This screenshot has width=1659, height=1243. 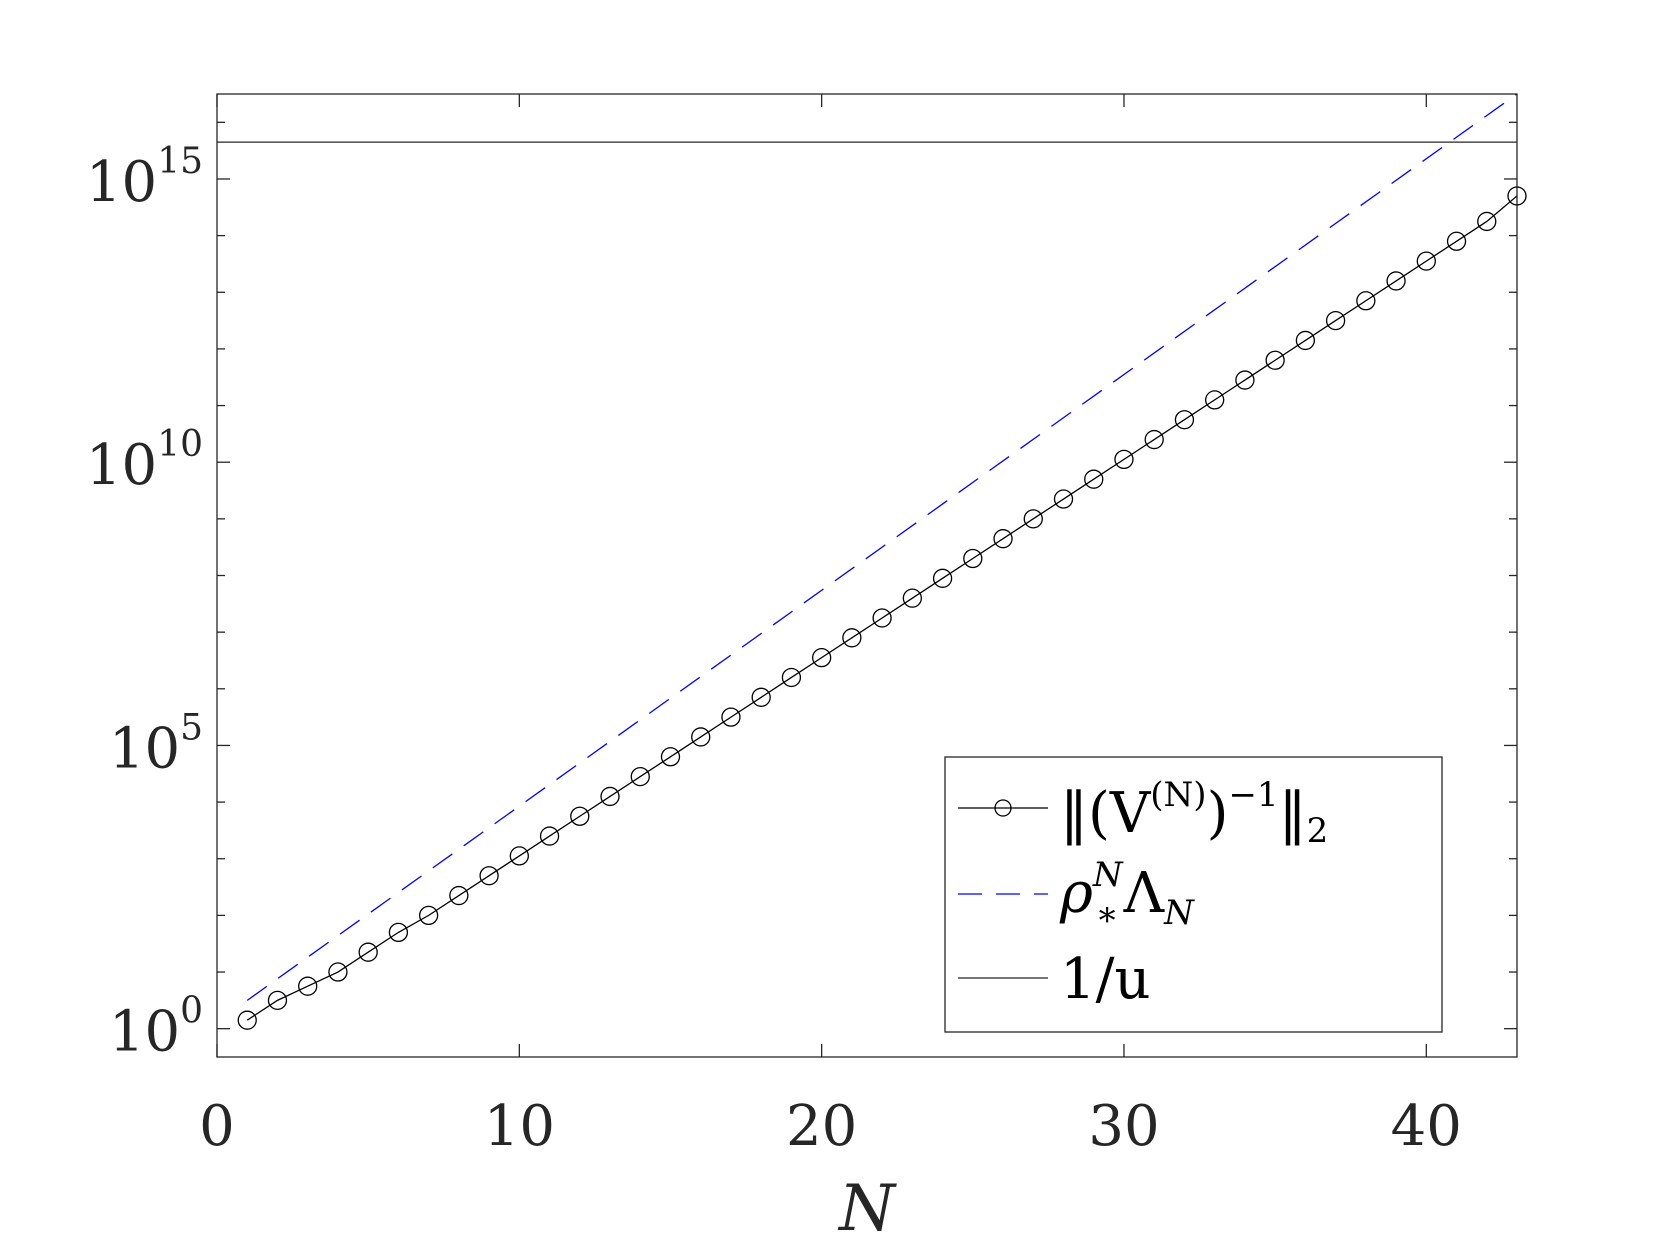 I want to click on x-tick-label: 10, so click(x=519, y=1126).